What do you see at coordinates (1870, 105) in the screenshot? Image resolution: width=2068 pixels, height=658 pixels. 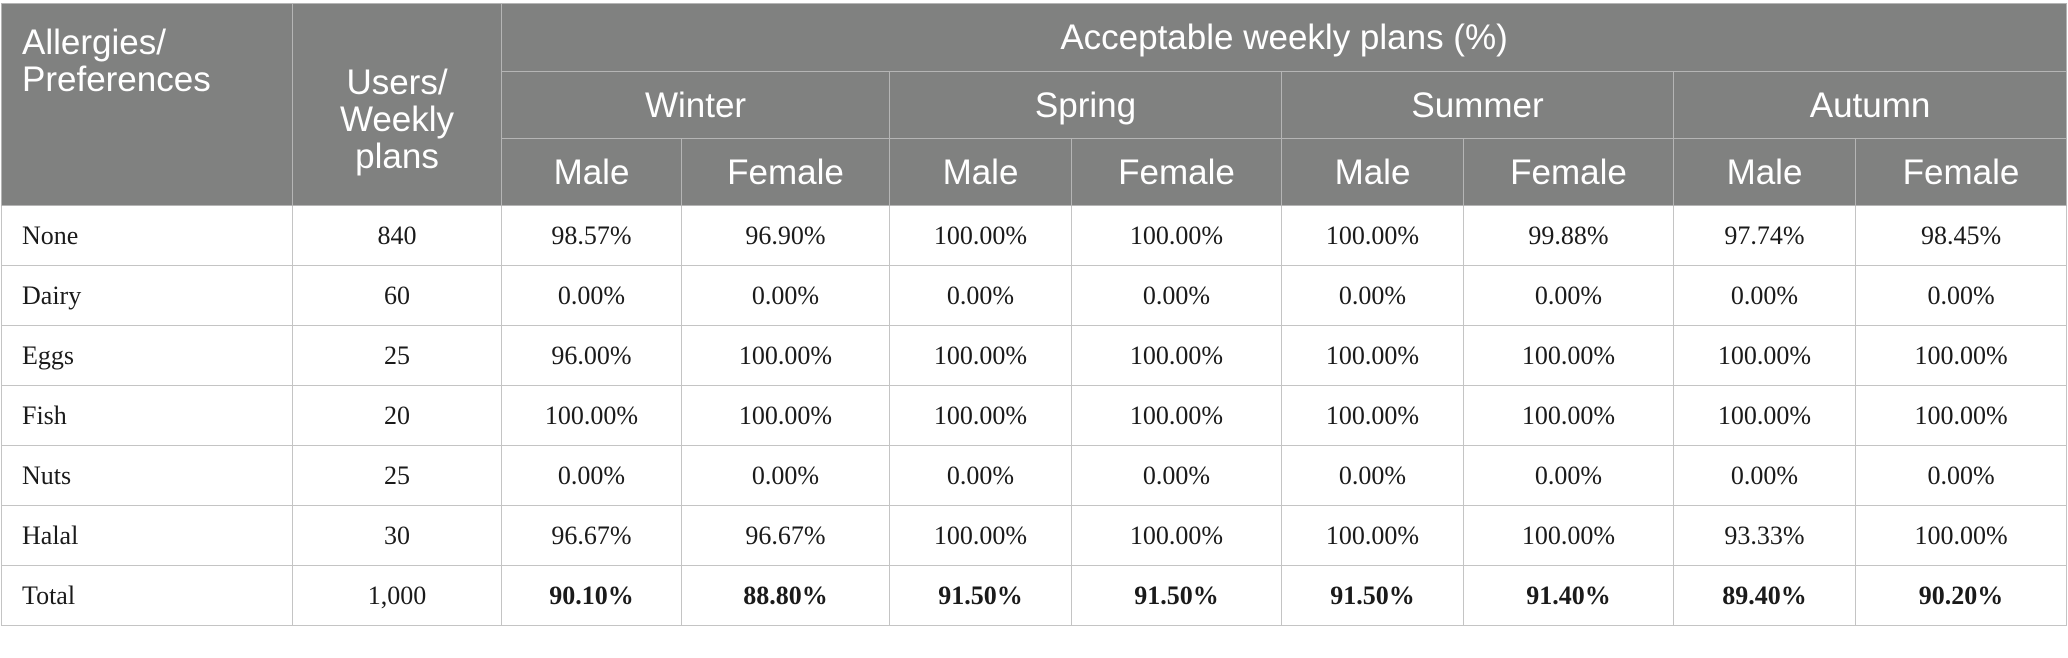 I see `season-header-autumn: Autumn` at bounding box center [1870, 105].